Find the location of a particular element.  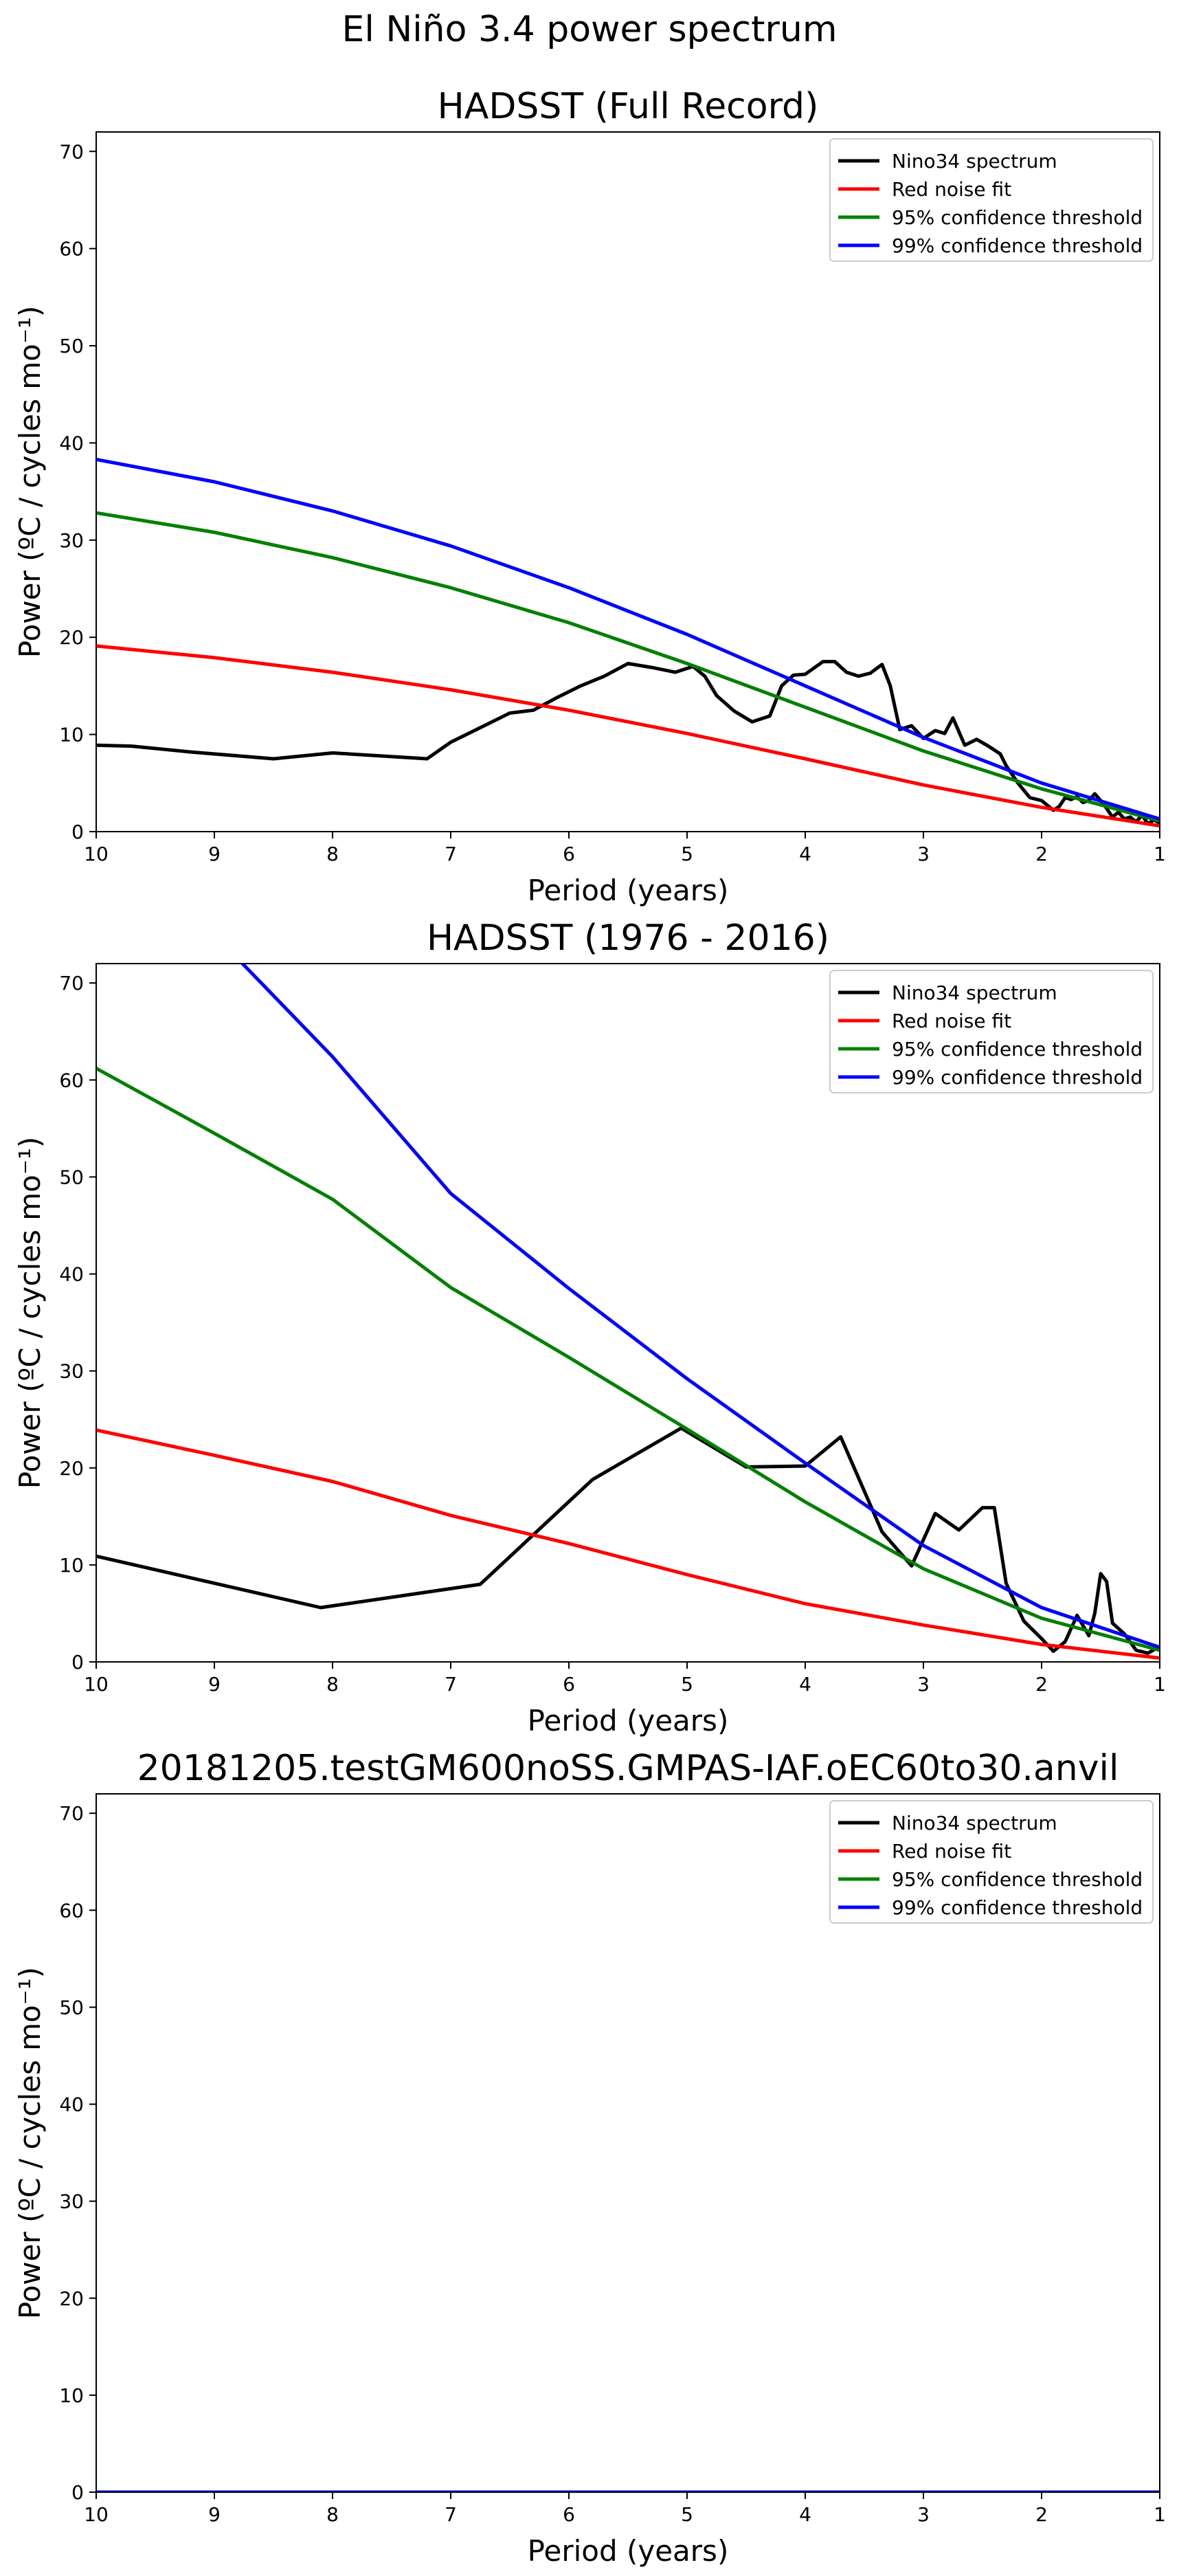

chart-title: HADSST (1976 - 2016) is located at coordinates (628, 938).